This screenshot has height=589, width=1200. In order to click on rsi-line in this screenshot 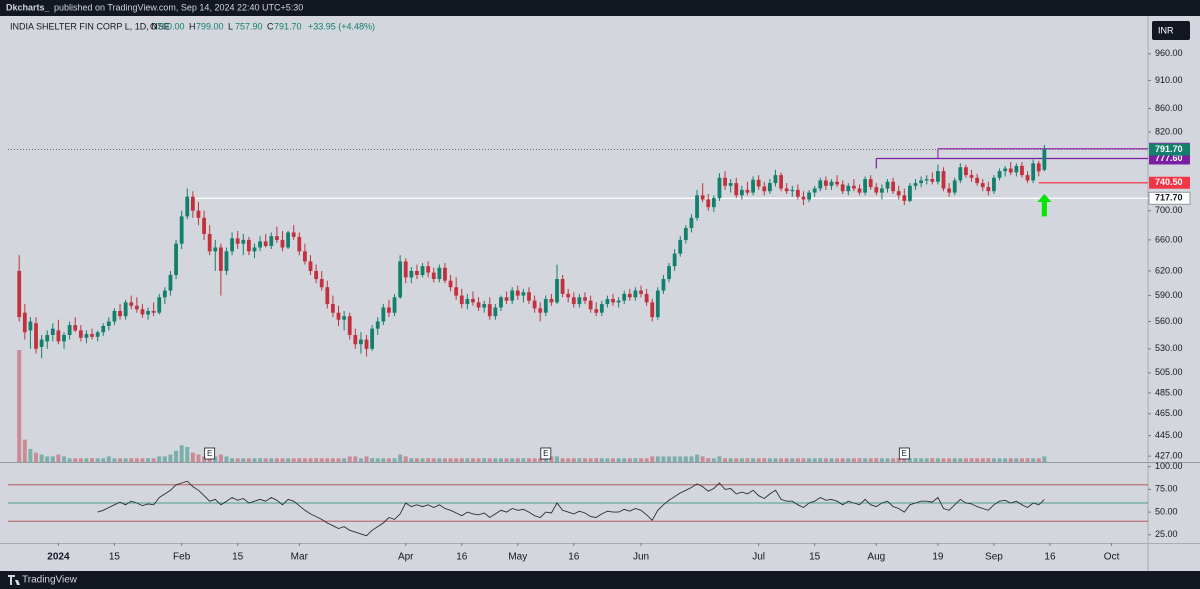, I will do `click(571, 508)`.